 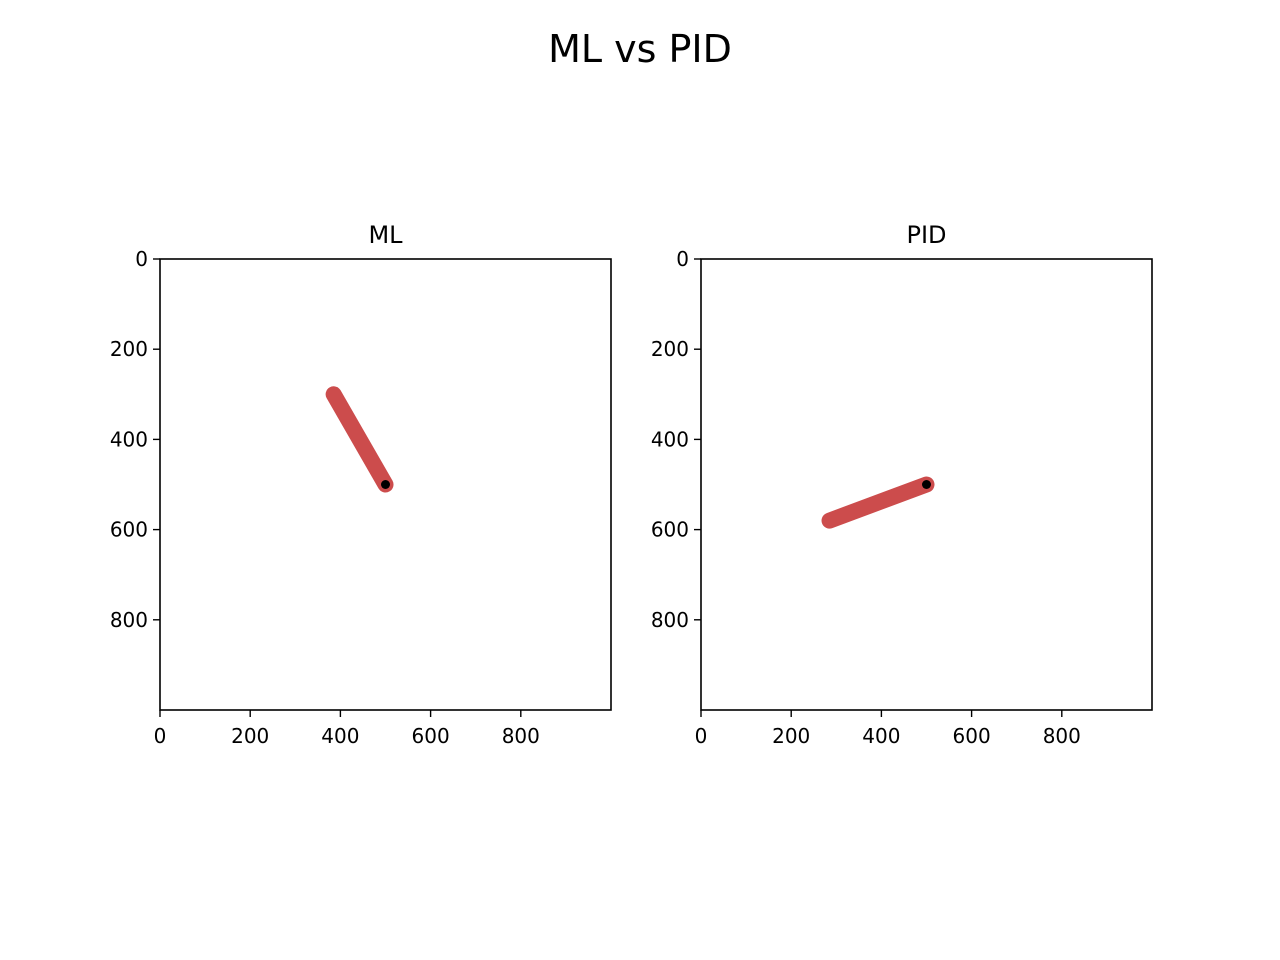 What do you see at coordinates (385, 235) in the screenshot?
I see `subplot-title: ML` at bounding box center [385, 235].